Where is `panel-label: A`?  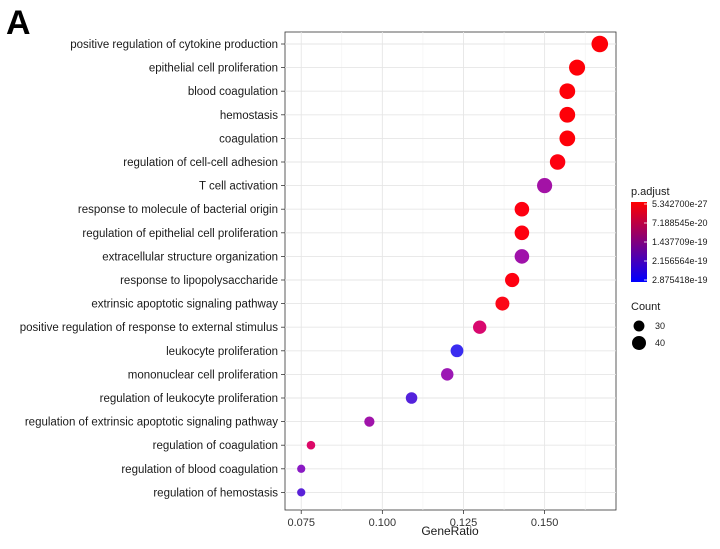
panel-label: A is located at coordinates (18, 23).